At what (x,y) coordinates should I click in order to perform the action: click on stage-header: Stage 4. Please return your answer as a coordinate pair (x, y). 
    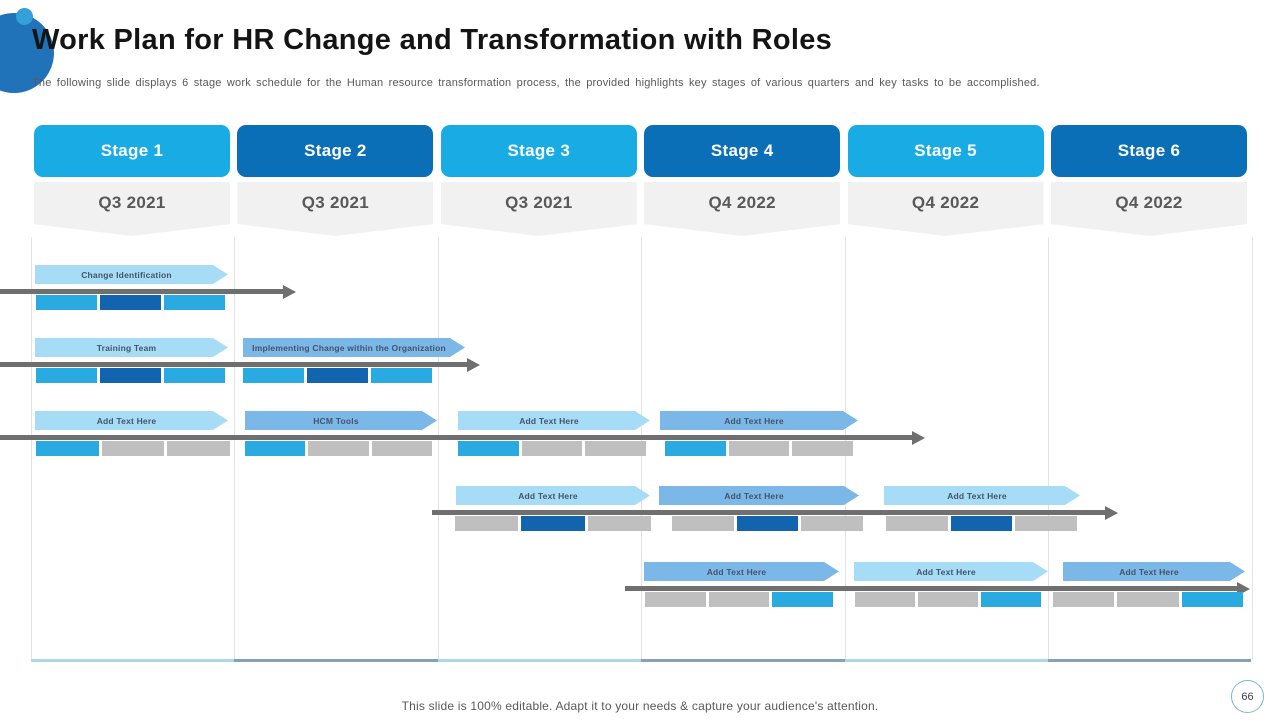
    Looking at the image, I should click on (742, 151).